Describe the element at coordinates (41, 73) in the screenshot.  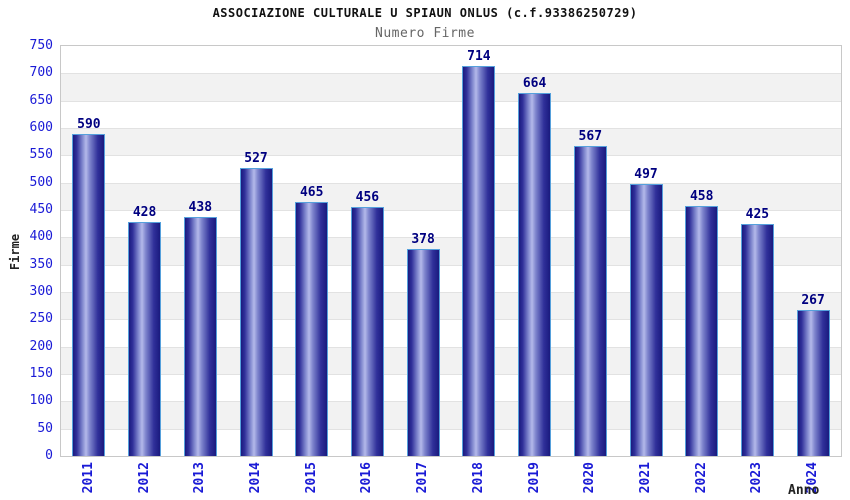
I see `y-tick-label: 700` at that location.